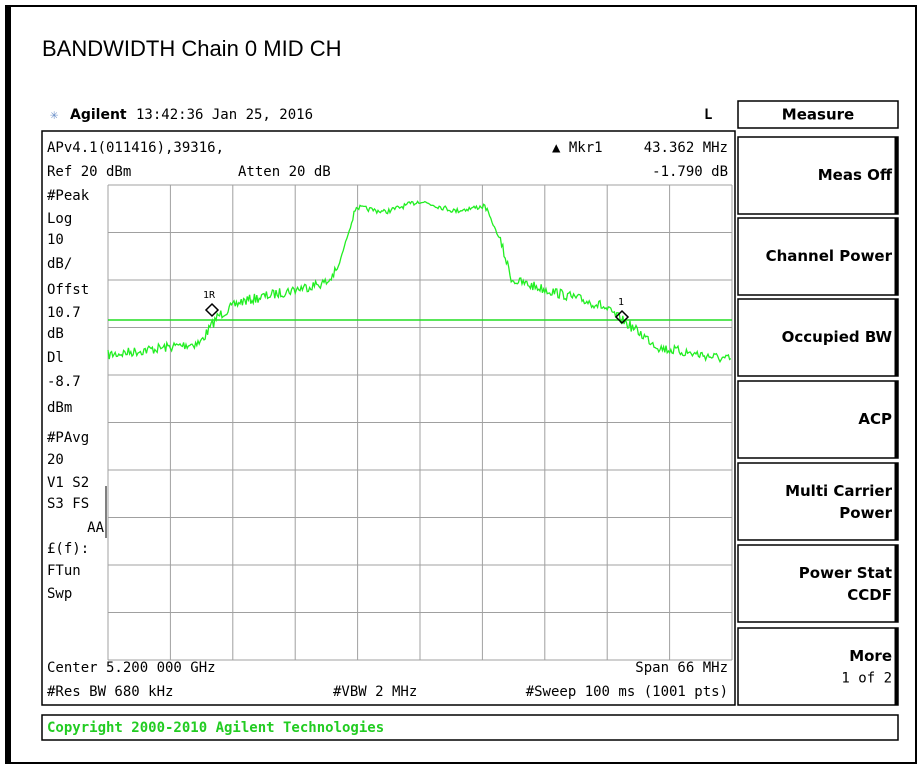  I want to click on info-line: APv4.1(011416),39316,, so click(135, 148).